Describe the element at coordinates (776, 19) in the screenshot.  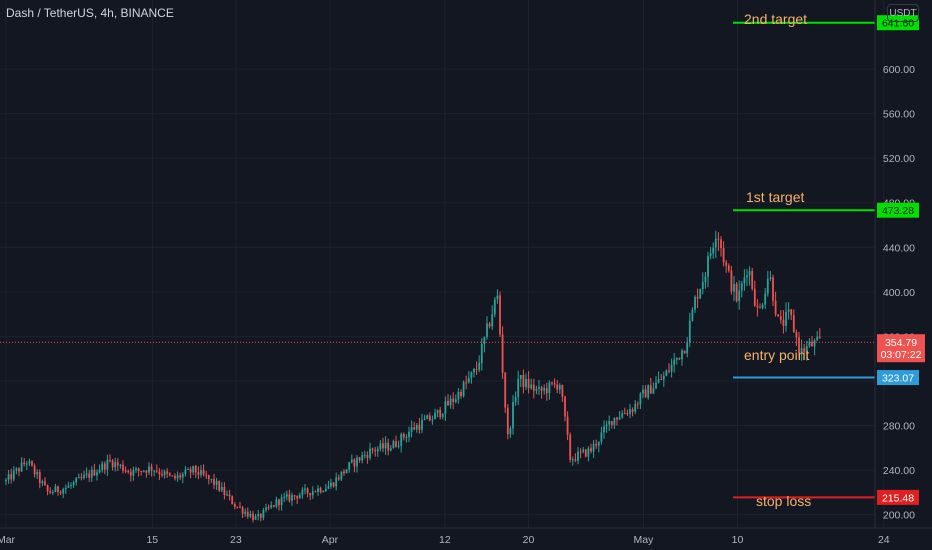
I see `annotation-second-target: 2nd target` at that location.